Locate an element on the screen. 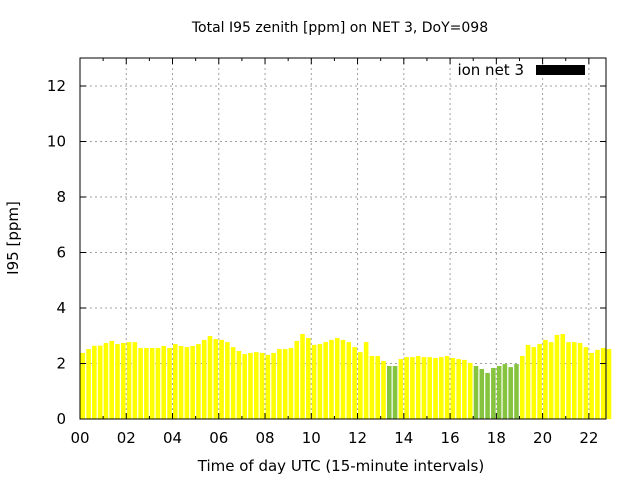  bars is located at coordinates (346, 376).